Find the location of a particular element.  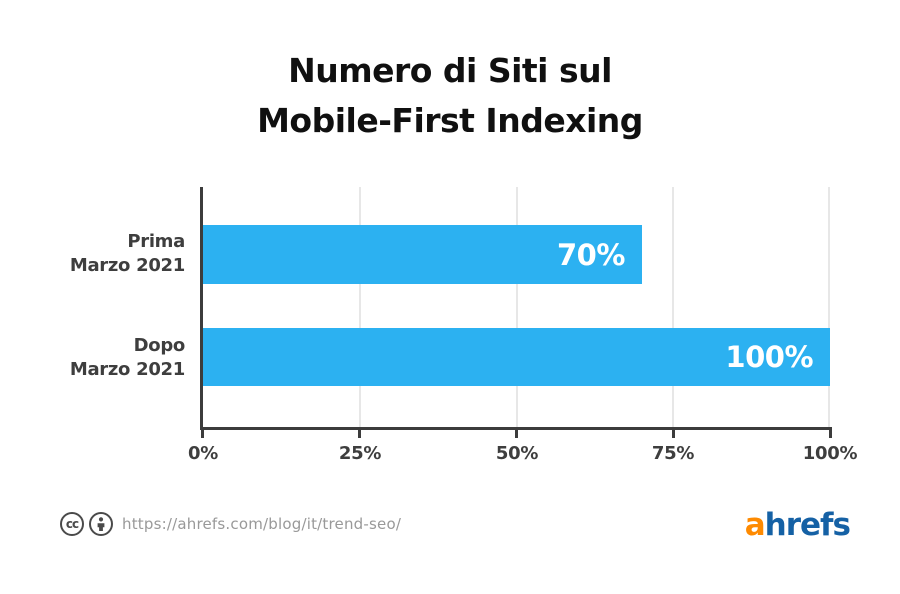

x-axis-line is located at coordinates (516, 428).